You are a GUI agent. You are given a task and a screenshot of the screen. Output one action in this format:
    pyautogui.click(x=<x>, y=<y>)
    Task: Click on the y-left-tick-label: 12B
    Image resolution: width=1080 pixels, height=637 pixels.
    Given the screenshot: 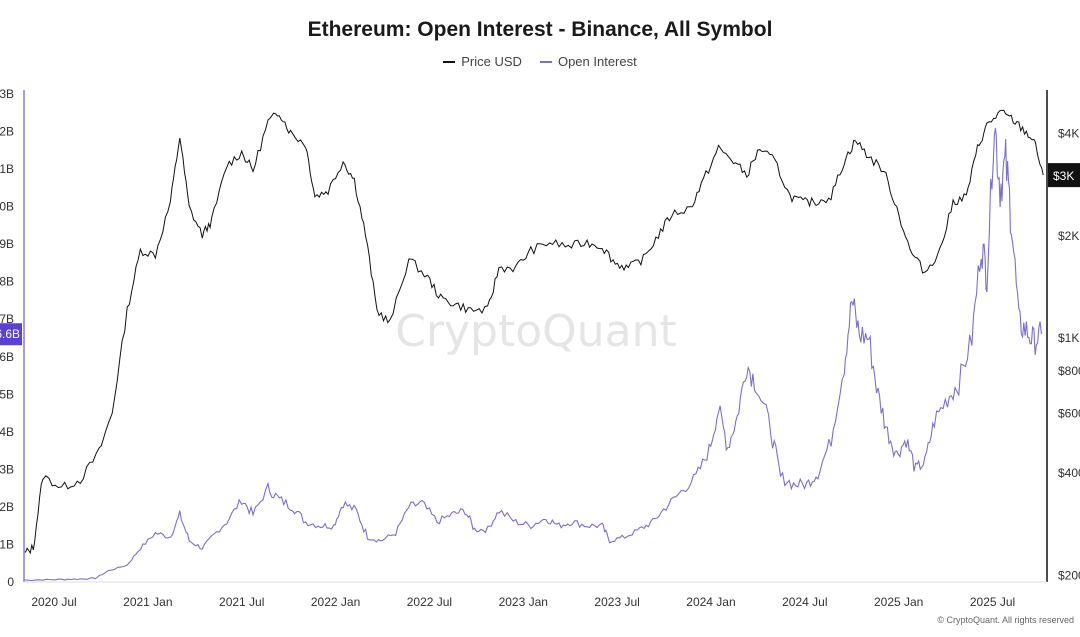 What is the action you would take?
    pyautogui.click(x=7, y=132)
    